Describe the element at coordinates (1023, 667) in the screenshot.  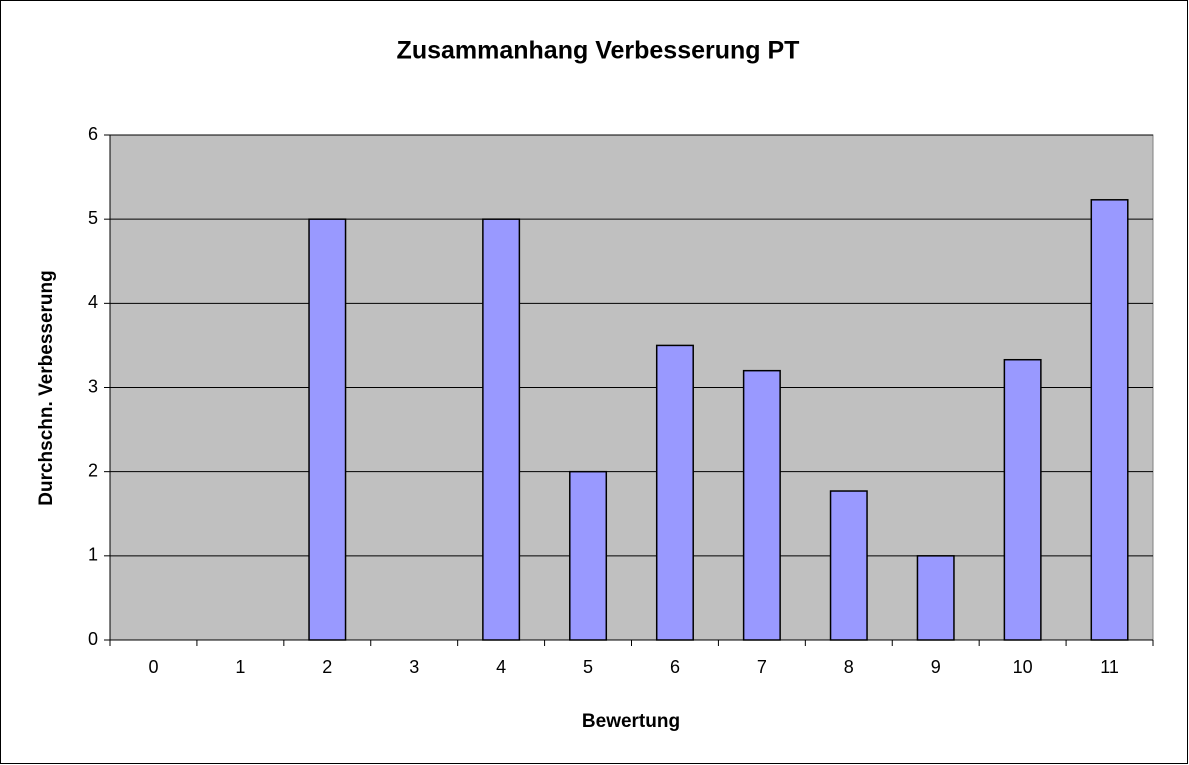
I see `x-tick-label: 10` at that location.